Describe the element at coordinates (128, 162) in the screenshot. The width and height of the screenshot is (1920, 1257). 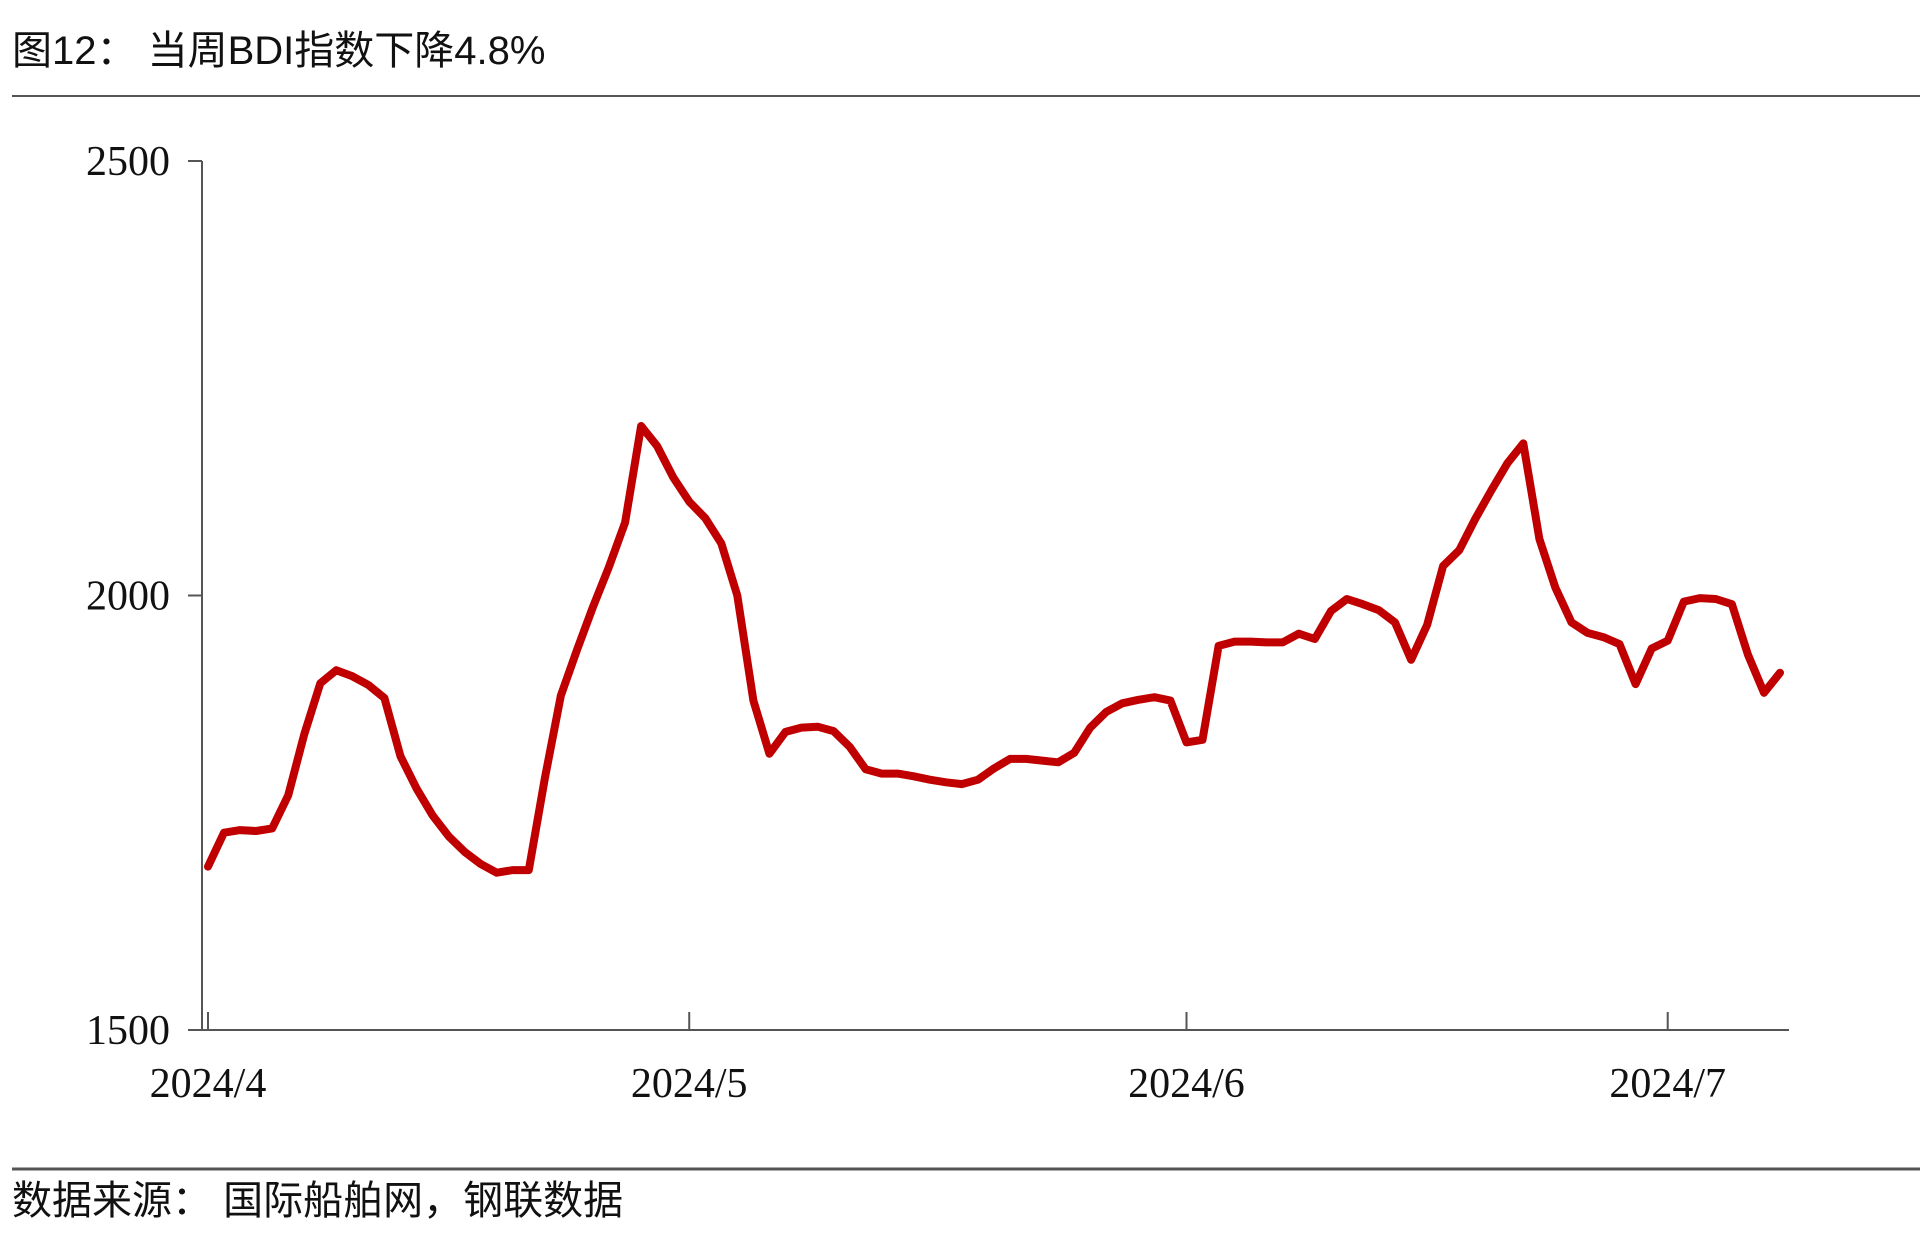
I see `y-tick-label: 2500` at that location.